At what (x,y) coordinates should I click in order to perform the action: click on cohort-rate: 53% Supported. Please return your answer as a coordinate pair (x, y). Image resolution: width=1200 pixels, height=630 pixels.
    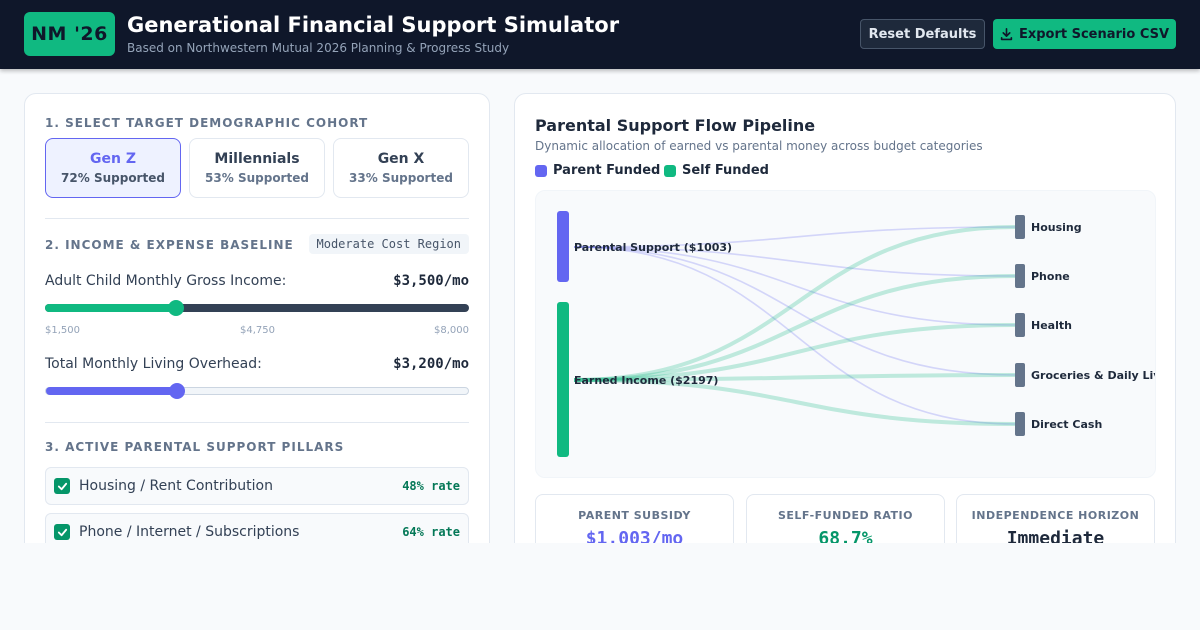
    Looking at the image, I should click on (257, 178).